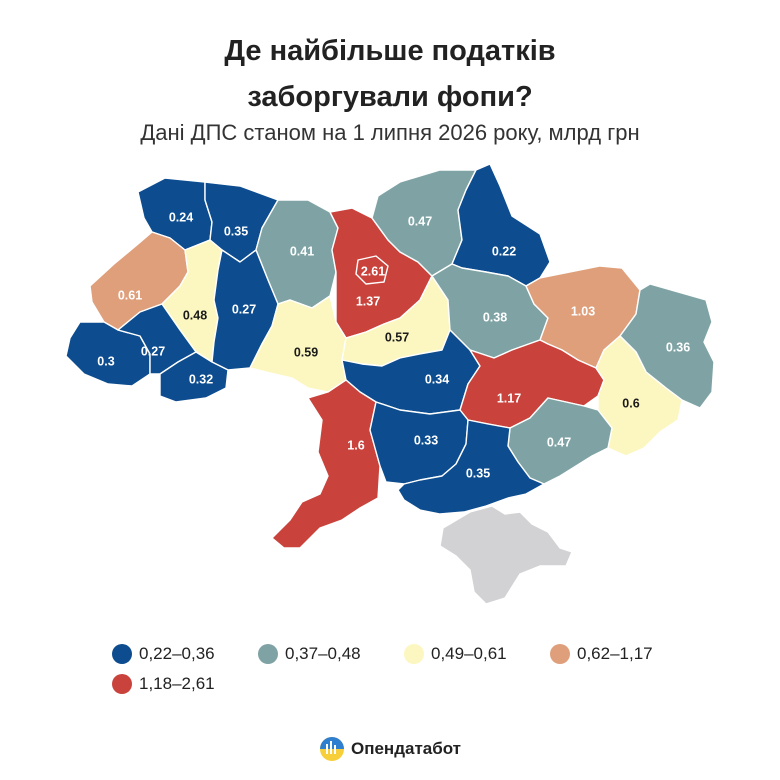 This screenshot has height=780, width=780. Describe the element at coordinates (105, 361) in the screenshot. I see `region-value-label: 0.3` at that location.